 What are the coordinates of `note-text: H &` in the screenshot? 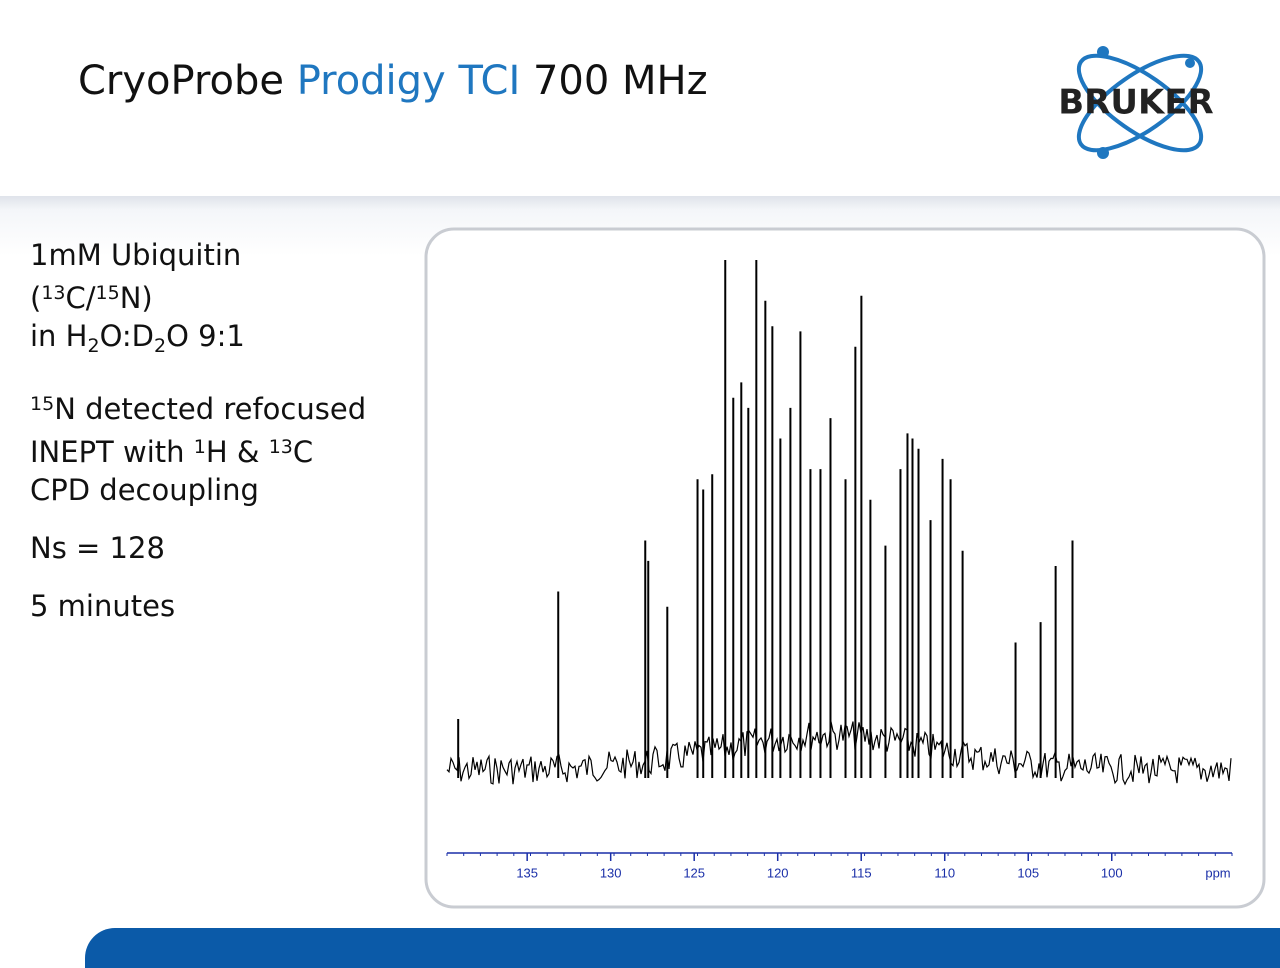 It's located at (237, 452).